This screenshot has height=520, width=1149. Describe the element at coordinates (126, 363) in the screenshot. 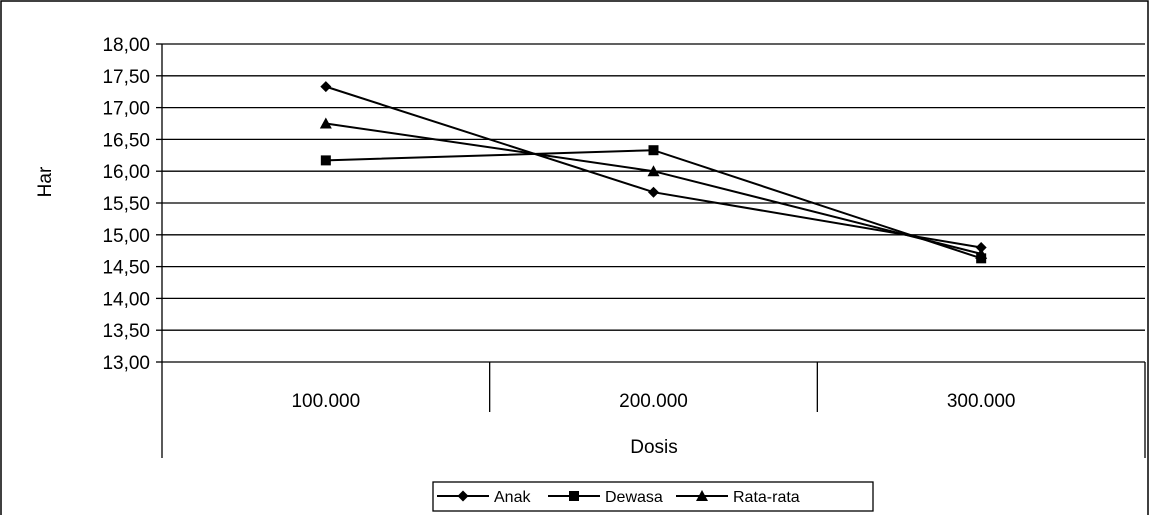

I see `y-tick-label: 13,00` at that location.